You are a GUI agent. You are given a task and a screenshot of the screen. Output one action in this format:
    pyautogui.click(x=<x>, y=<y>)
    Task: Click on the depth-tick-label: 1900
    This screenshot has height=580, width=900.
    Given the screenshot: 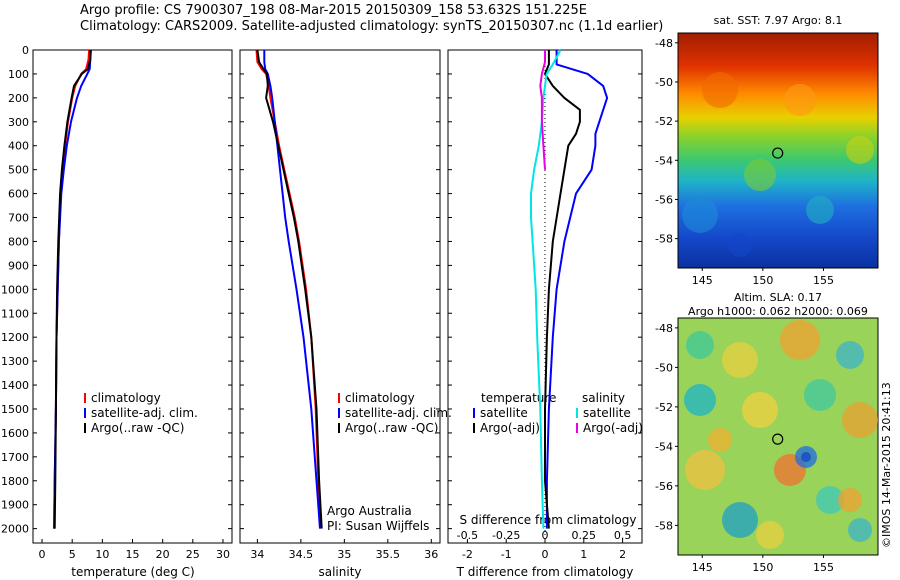 What is the action you would take?
    pyautogui.click(x=15, y=505)
    